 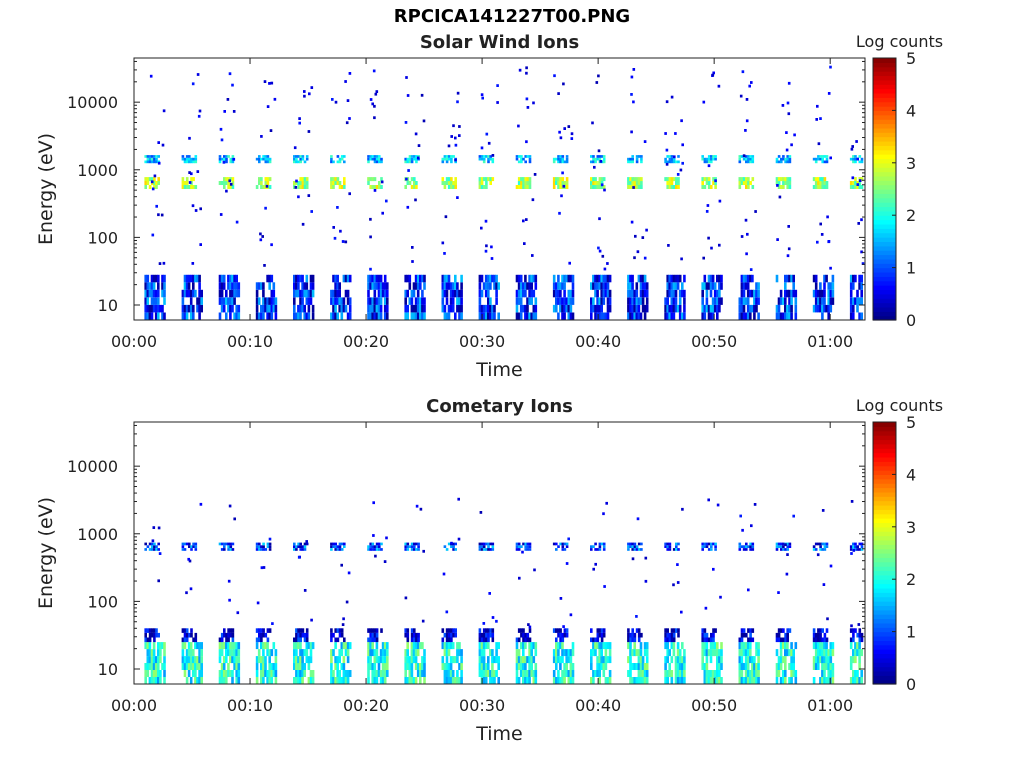 What do you see at coordinates (911, 422) in the screenshot?
I see `colorbar-tick-label: 5` at bounding box center [911, 422].